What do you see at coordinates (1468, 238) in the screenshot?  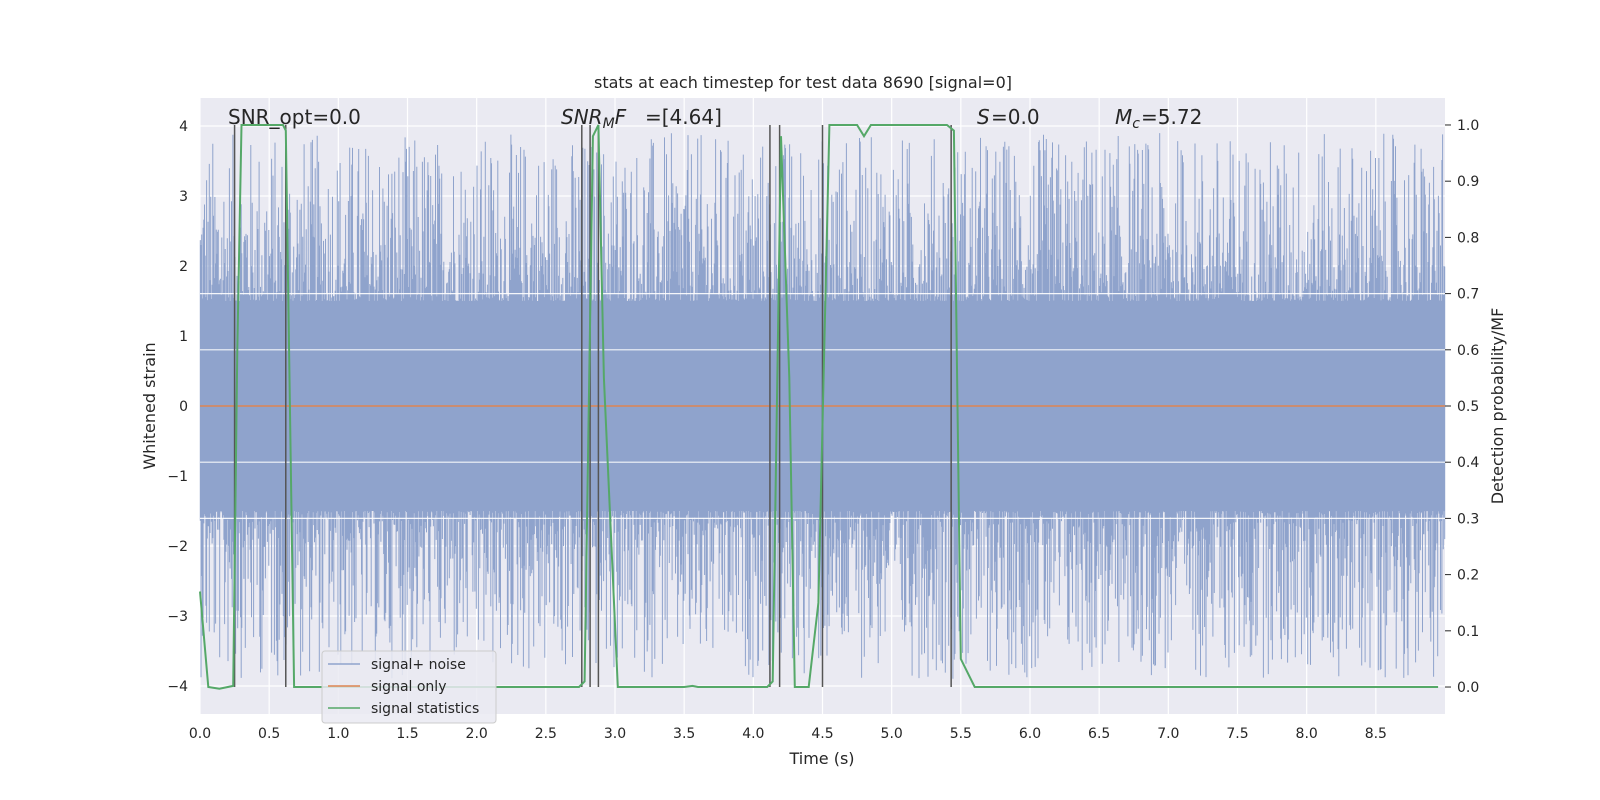 I see `y2-tick-label-2: 0.8` at bounding box center [1468, 238].